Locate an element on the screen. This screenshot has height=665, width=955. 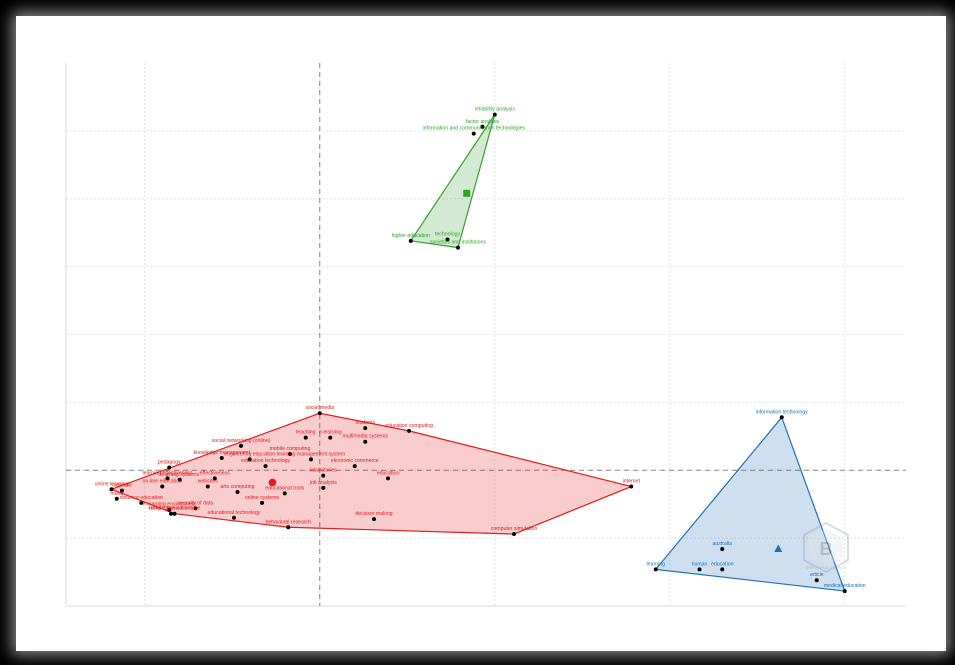
point-label: electronic commerce is located at coordinates (355, 461).